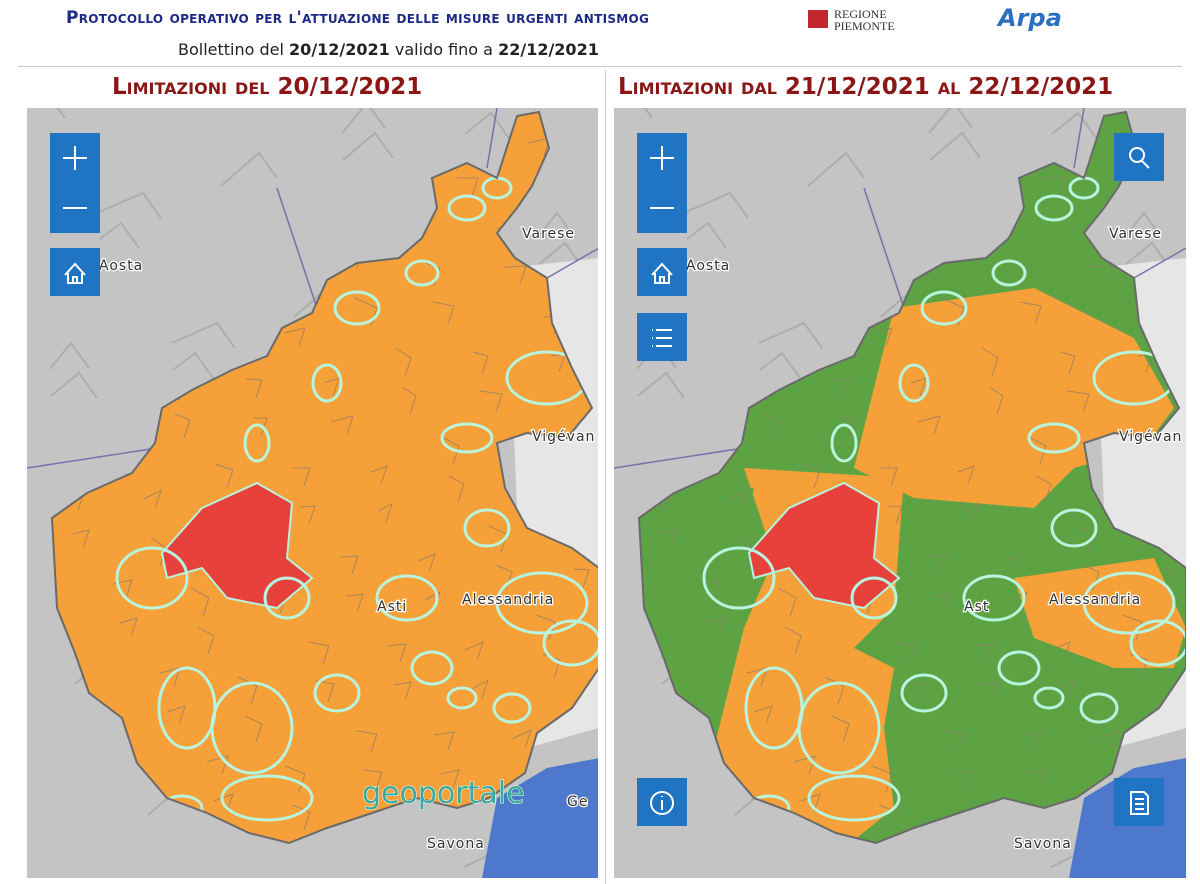 The width and height of the screenshot is (1200, 884). Describe the element at coordinates (708, 266) in the screenshot. I see `map-label: Aosta` at that location.